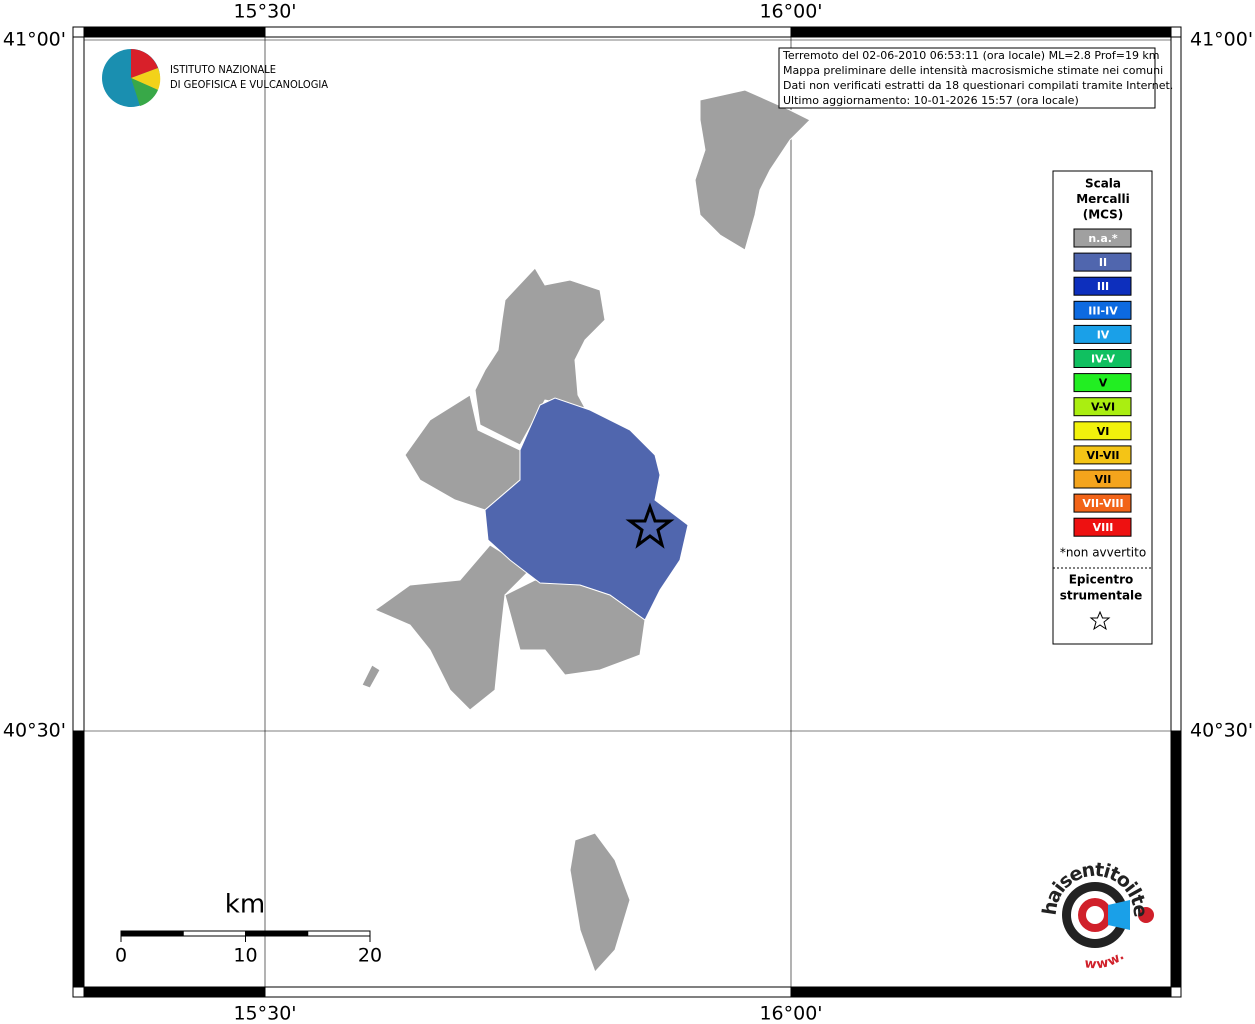  What do you see at coordinates (223, 69) in the screenshot?
I see `logo-text: ISTITUTO NAZIONALE` at bounding box center [223, 69].